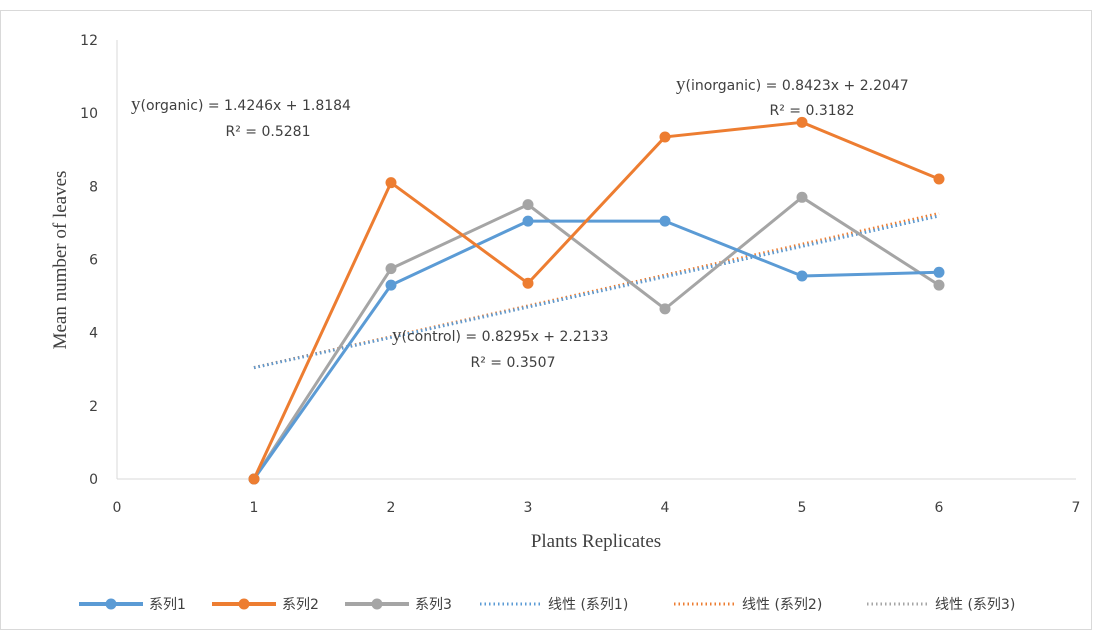  Describe the element at coordinates (93, 261) in the screenshot. I see `y-tick-label: 6` at that location.